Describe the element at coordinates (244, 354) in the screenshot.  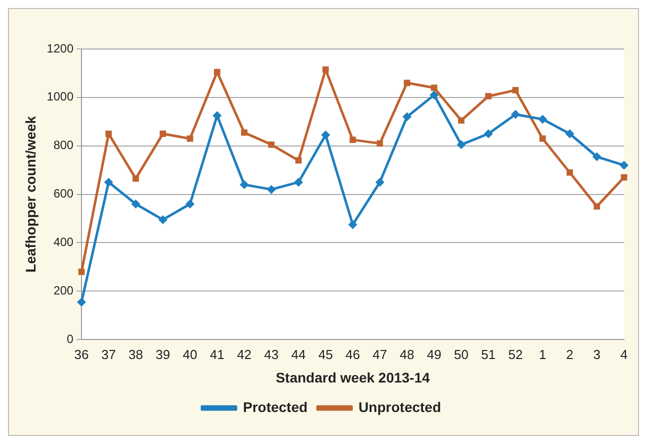
I see `x-tick-label: 42` at that location.